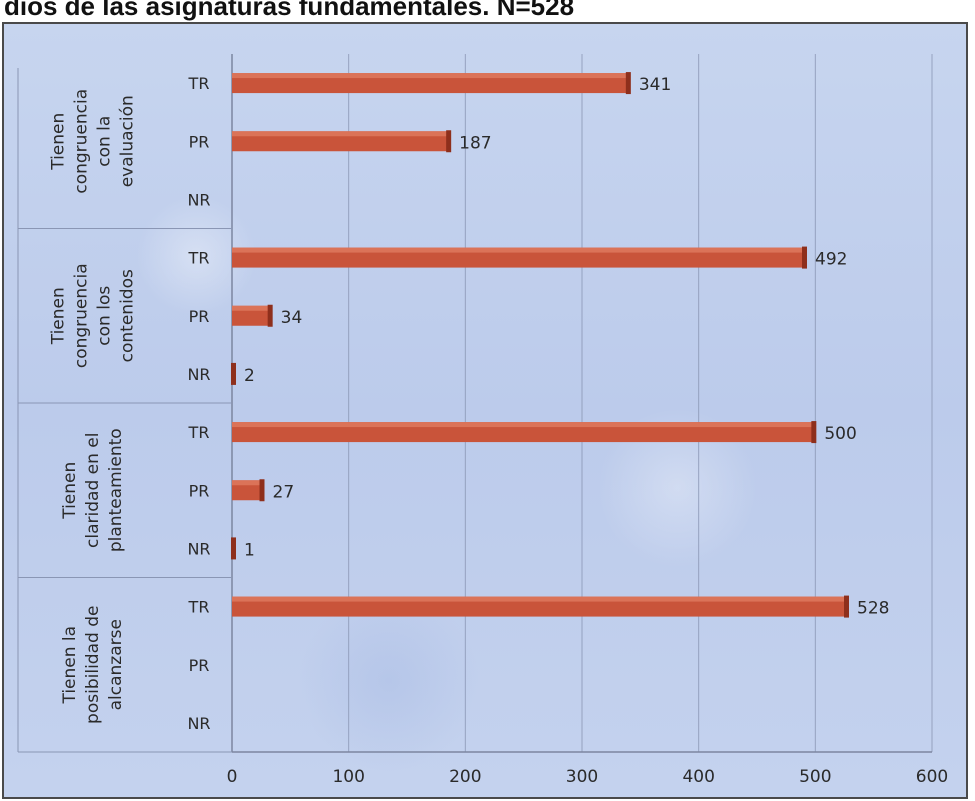  I want to click on data-label: 492, so click(831, 260).